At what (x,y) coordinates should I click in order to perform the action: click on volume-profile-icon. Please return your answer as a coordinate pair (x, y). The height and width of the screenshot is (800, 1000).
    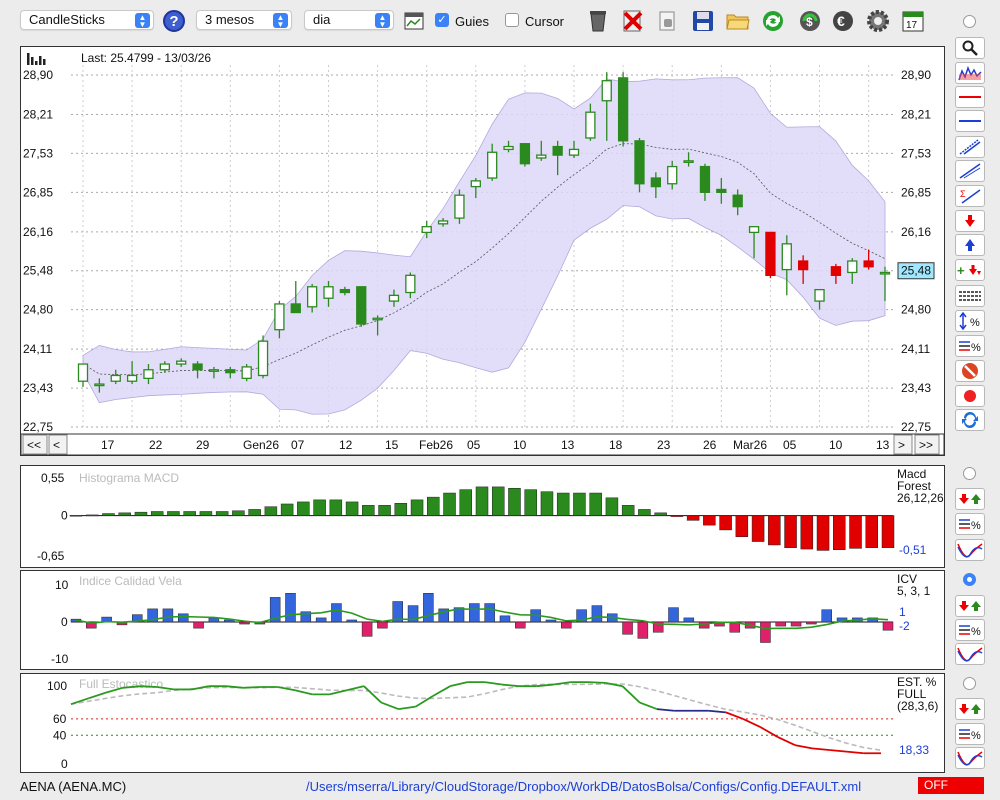
    Looking at the image, I should click on (970, 73).